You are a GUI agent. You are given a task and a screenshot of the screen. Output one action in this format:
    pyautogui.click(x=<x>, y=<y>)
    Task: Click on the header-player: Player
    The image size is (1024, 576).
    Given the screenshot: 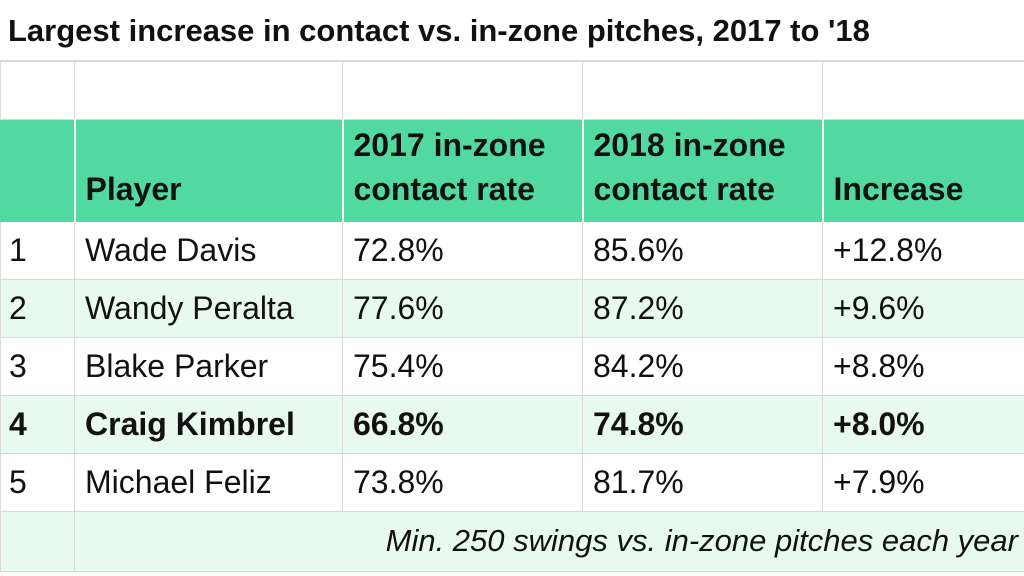 What is the action you would take?
    pyautogui.click(x=209, y=170)
    